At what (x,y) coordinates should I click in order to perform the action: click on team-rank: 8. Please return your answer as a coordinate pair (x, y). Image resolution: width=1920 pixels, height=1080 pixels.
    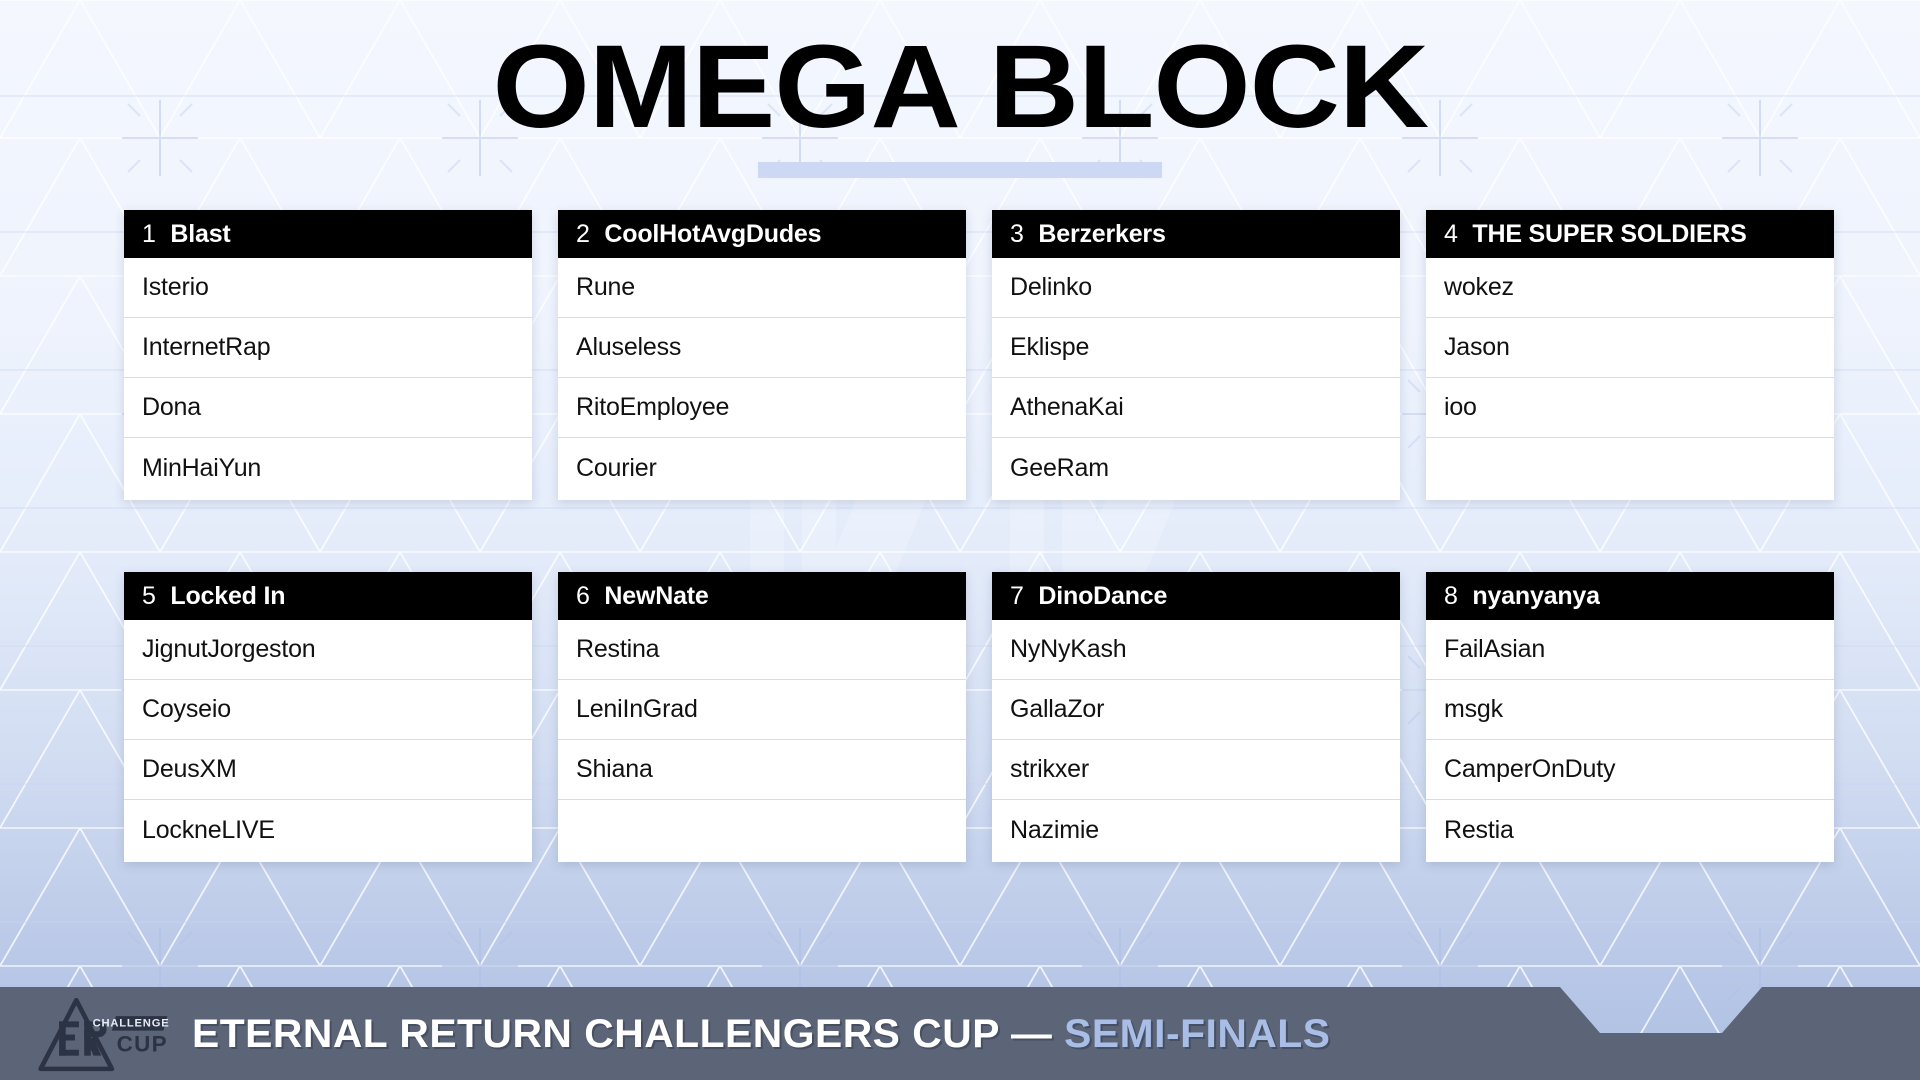
    Looking at the image, I should click on (1451, 595).